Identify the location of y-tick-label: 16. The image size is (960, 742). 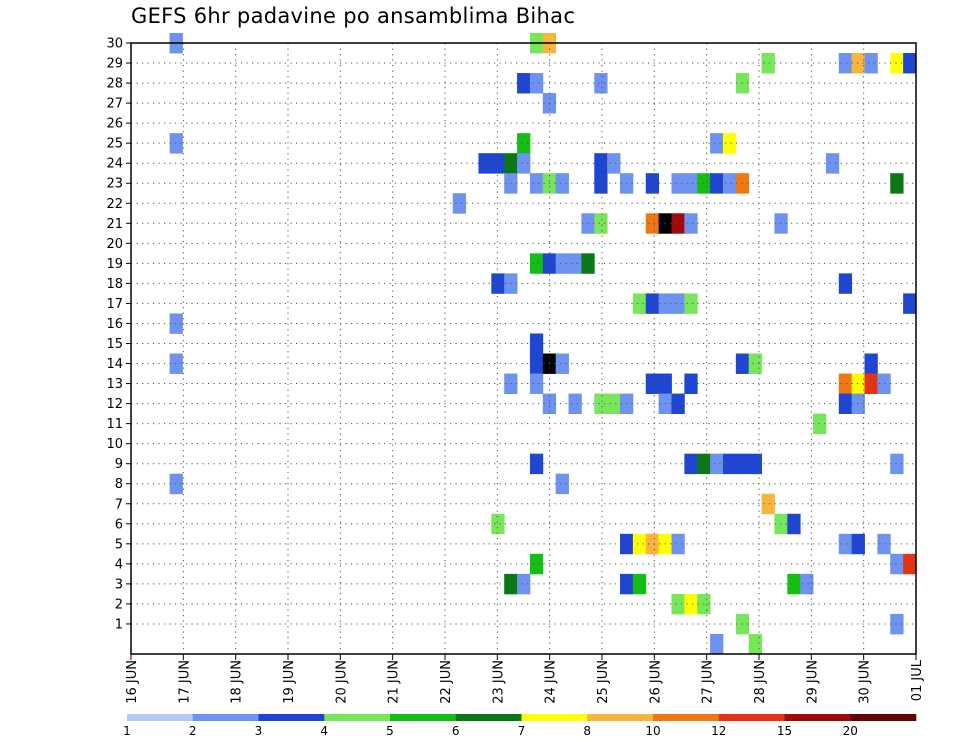
(114, 324).